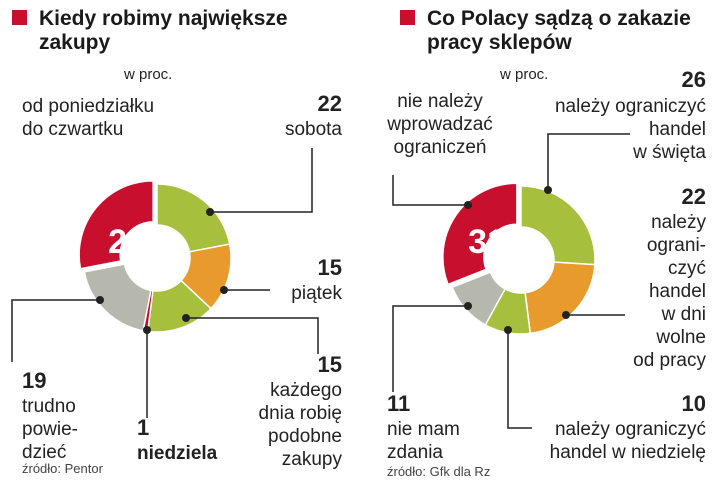 This screenshot has height=489, width=720. What do you see at coordinates (193, 218) in the screenshot?
I see `left-slice-sob` at bounding box center [193, 218].